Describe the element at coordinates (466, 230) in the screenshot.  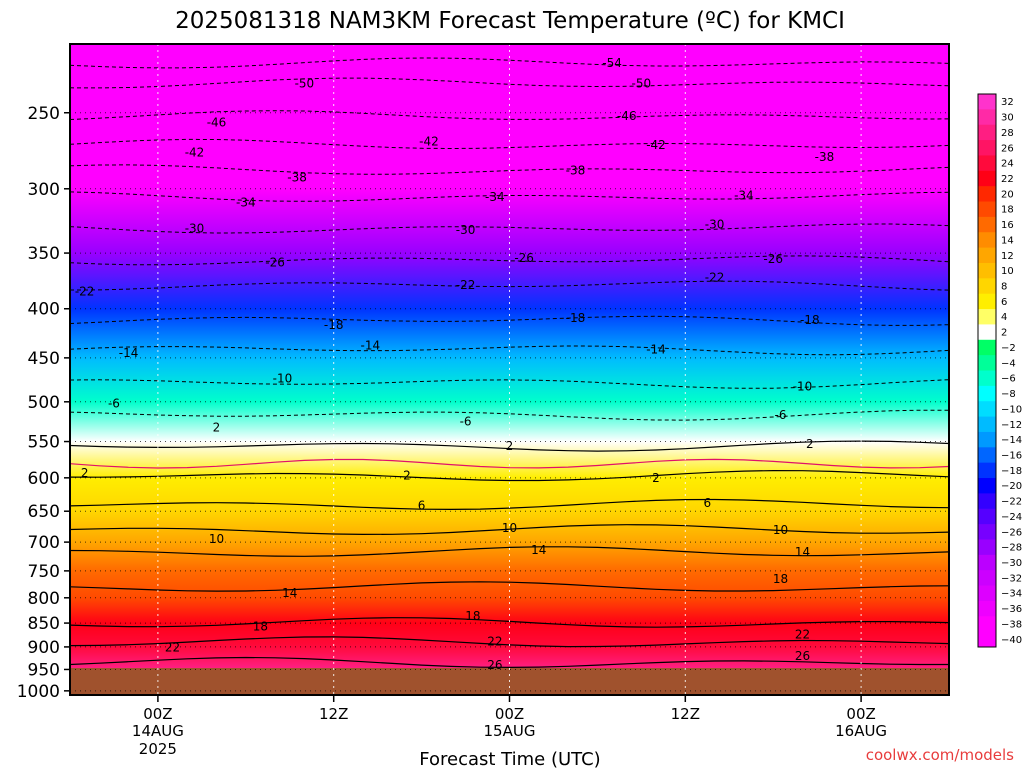
I see `contour-label: -30` at that location.